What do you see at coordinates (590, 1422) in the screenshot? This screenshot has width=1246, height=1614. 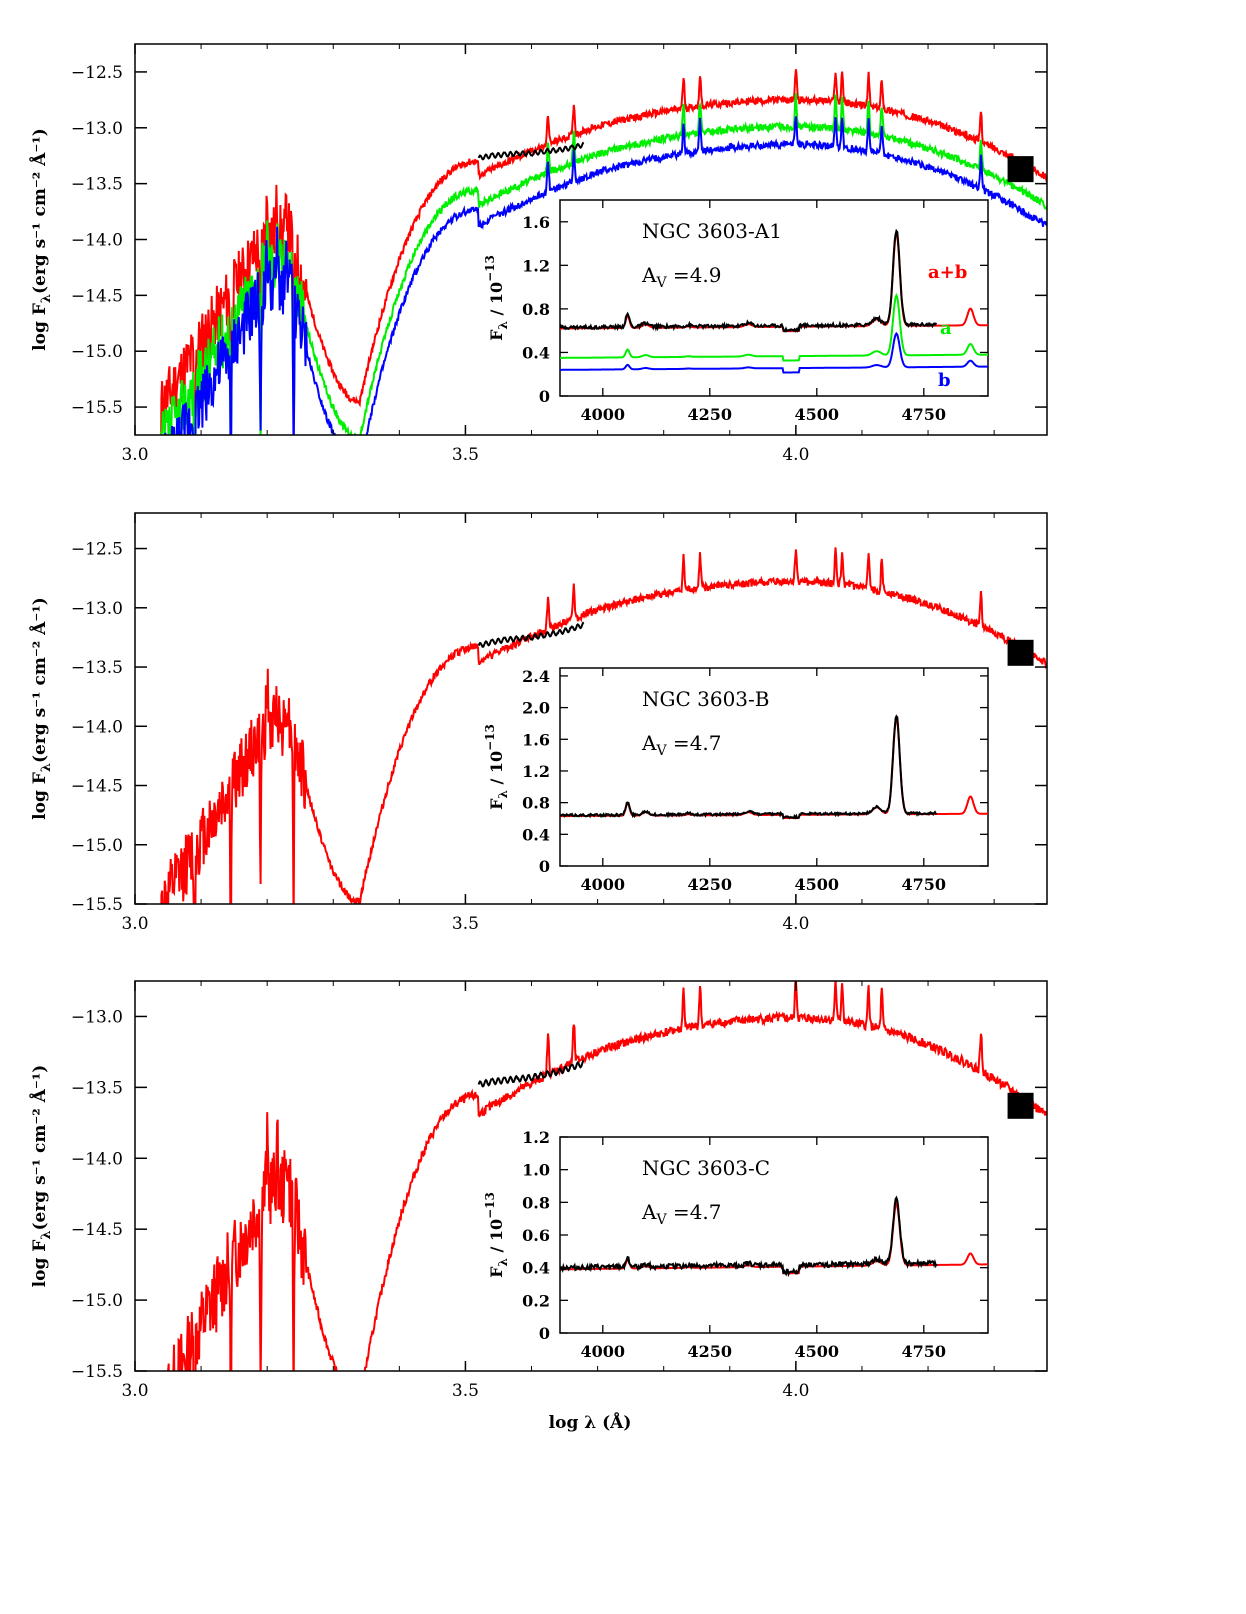 I see `x-axis-title: log λ (Å)` at bounding box center [590, 1422].